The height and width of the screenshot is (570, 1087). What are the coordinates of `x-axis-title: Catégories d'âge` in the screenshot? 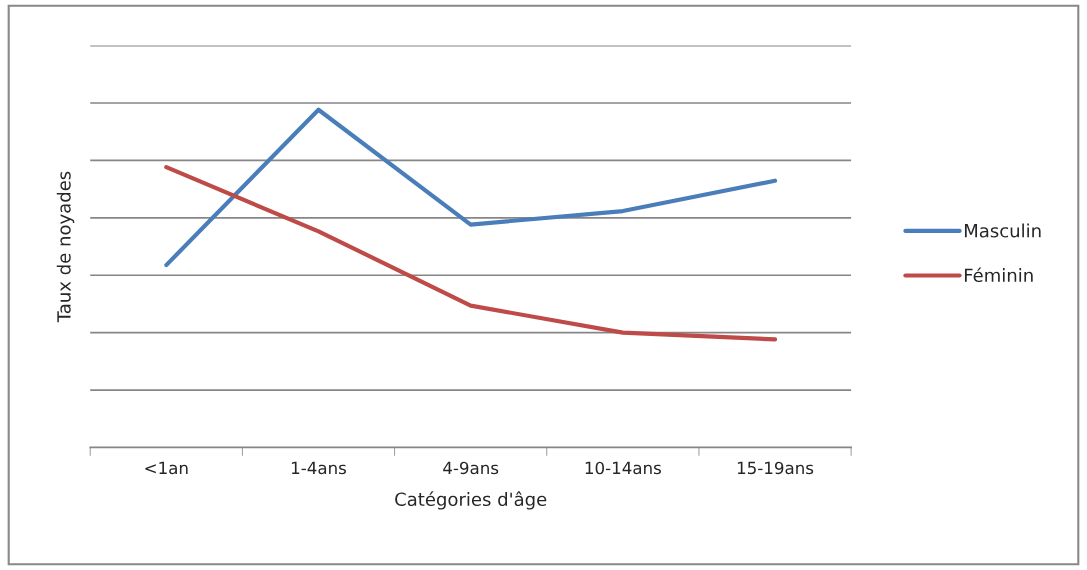 It's located at (471, 500).